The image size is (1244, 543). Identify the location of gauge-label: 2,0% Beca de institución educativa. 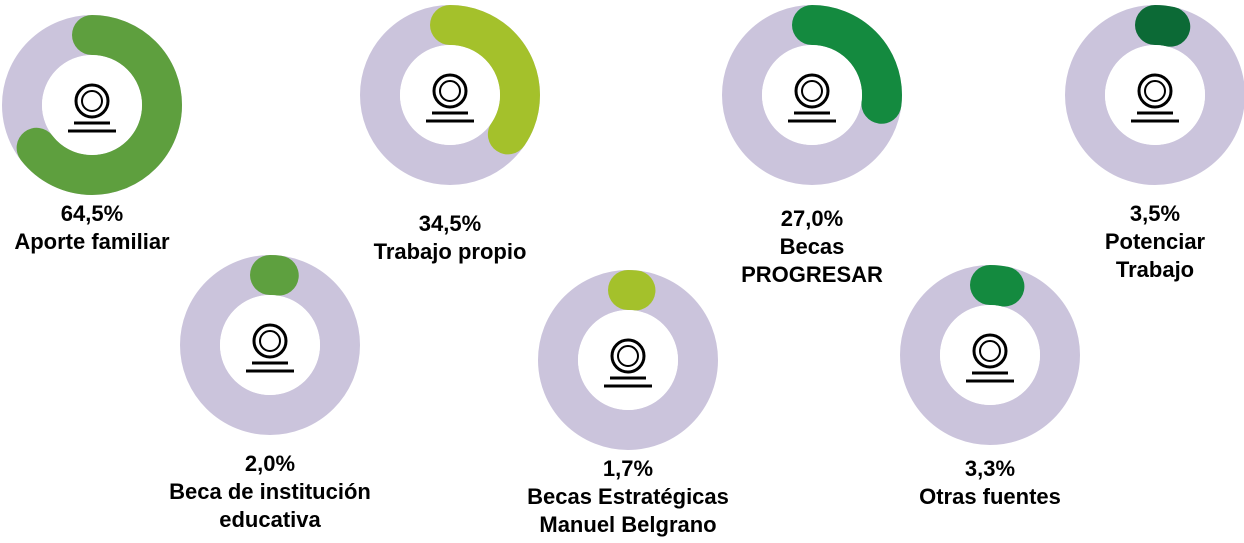
(270, 492).